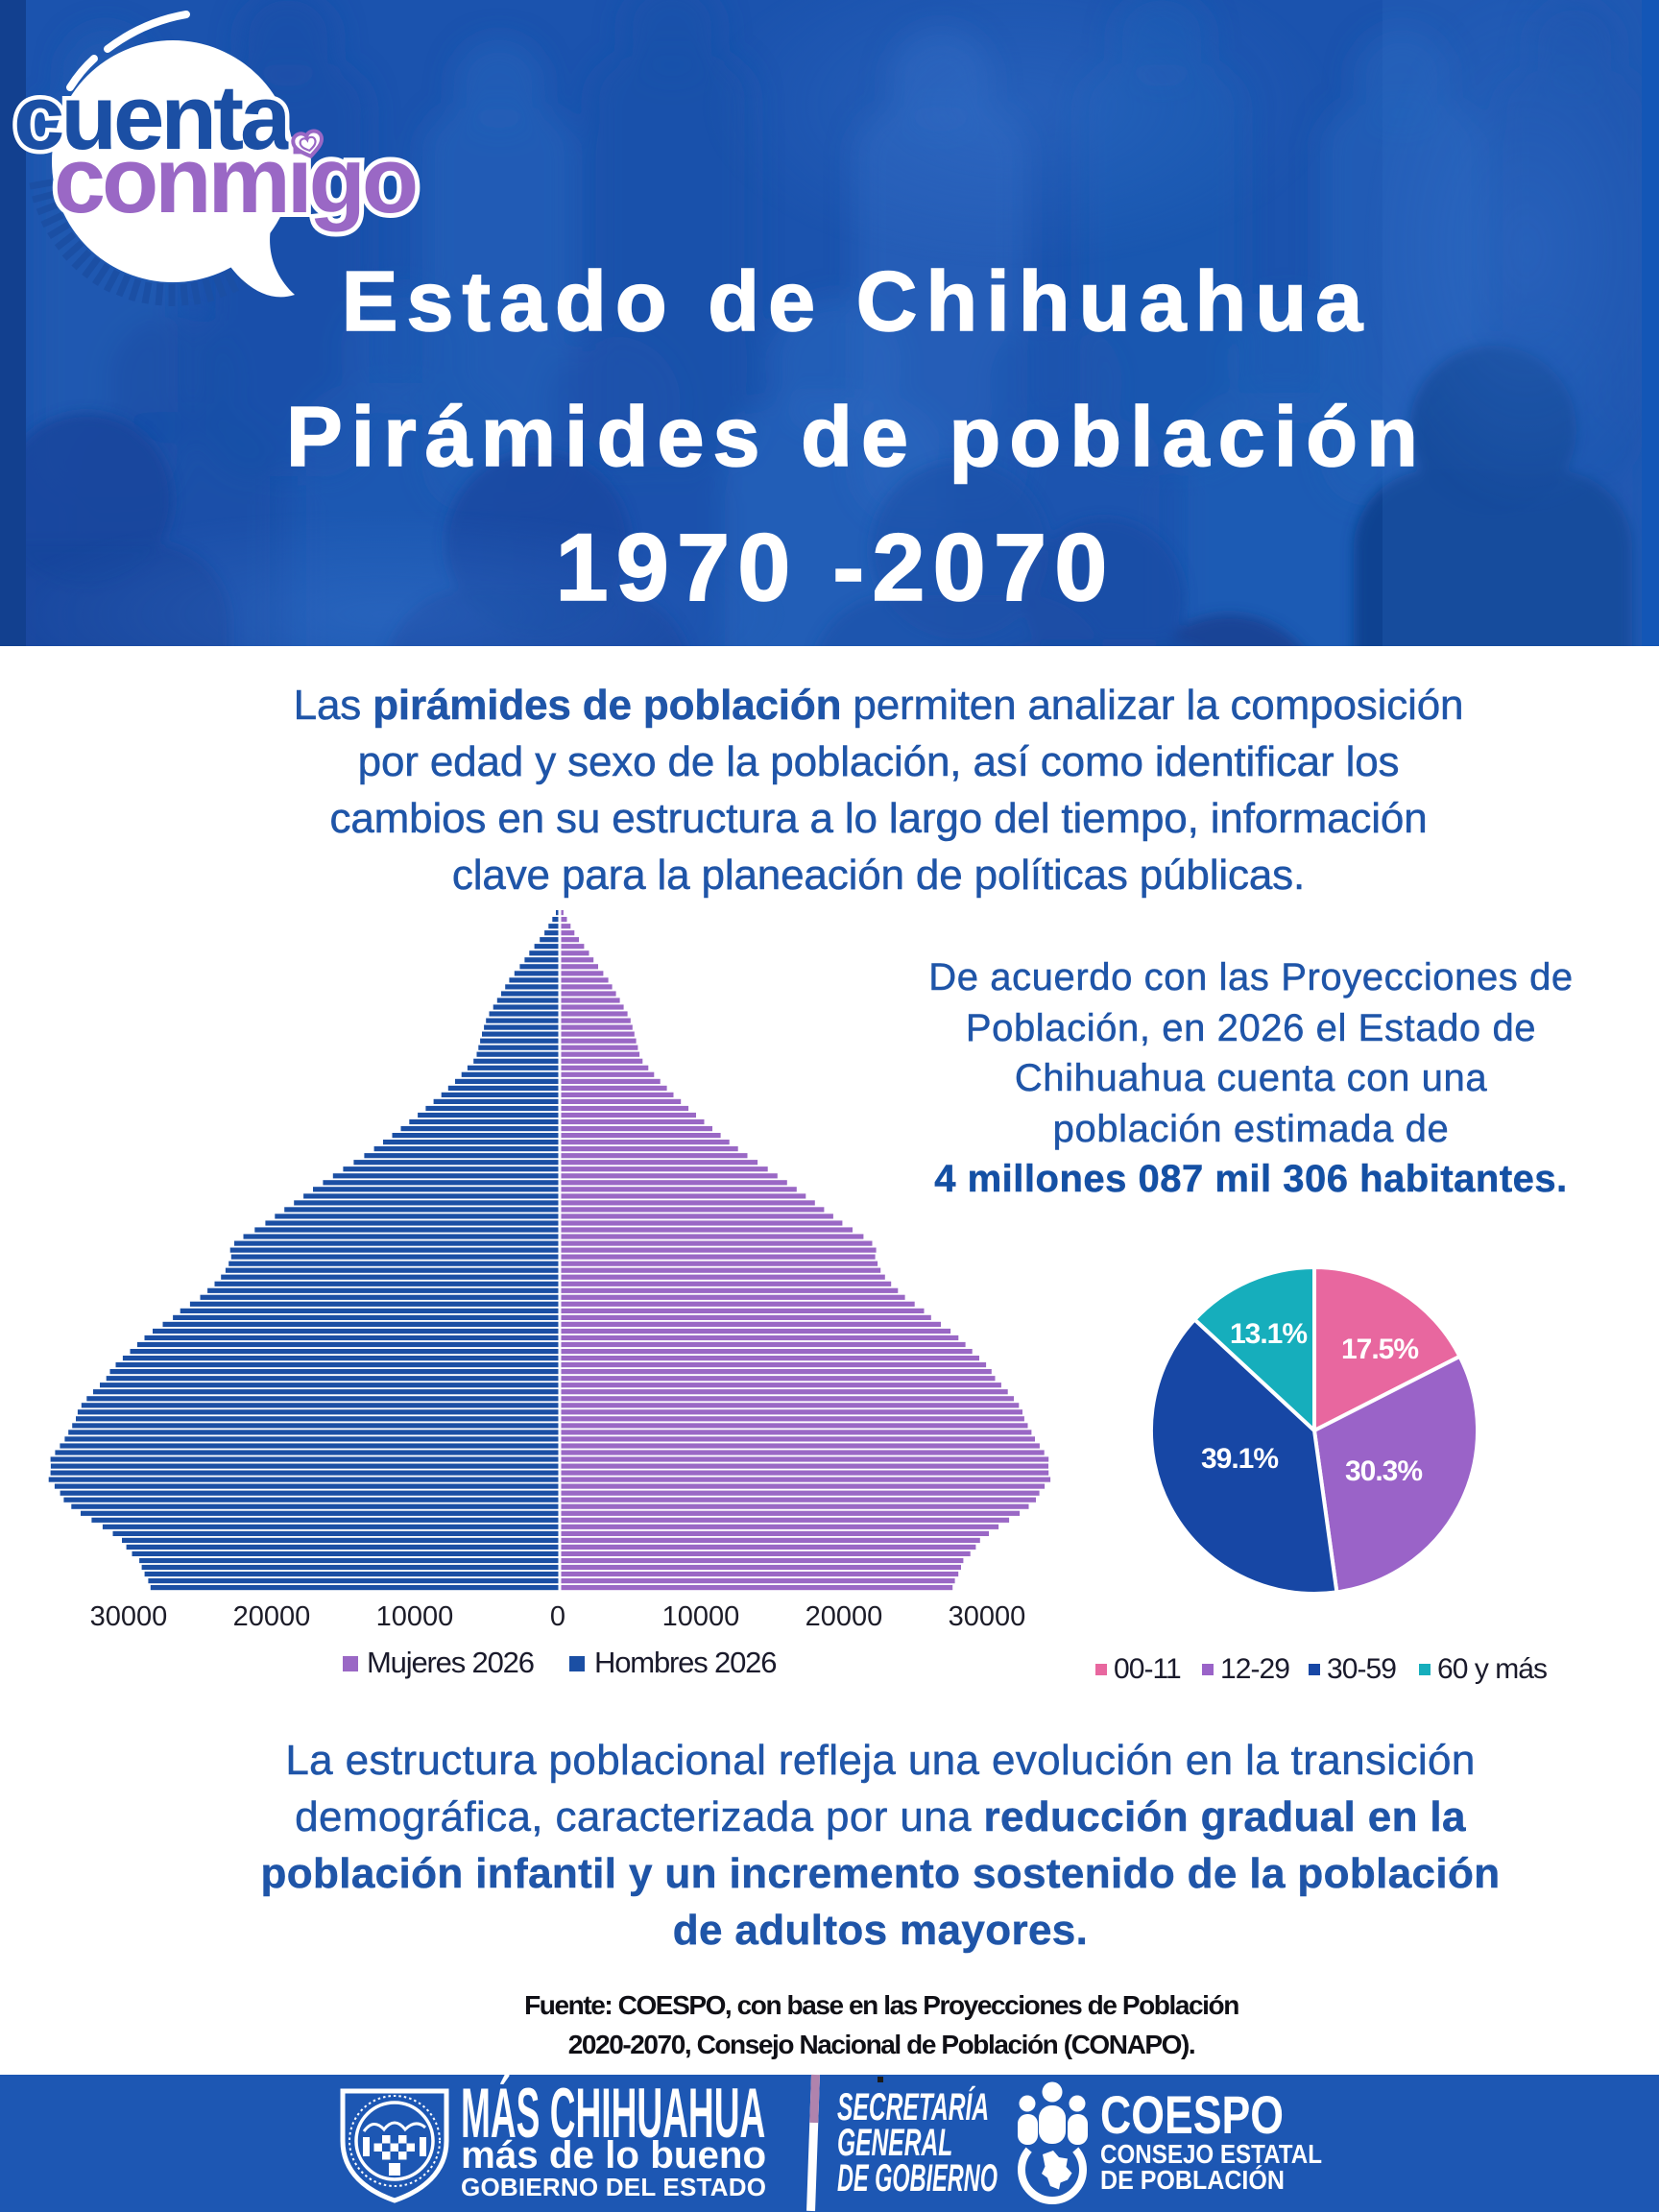 This screenshot has width=1659, height=2212. What do you see at coordinates (1239, 1459) in the screenshot?
I see `svg-text: 39.1%` at bounding box center [1239, 1459].